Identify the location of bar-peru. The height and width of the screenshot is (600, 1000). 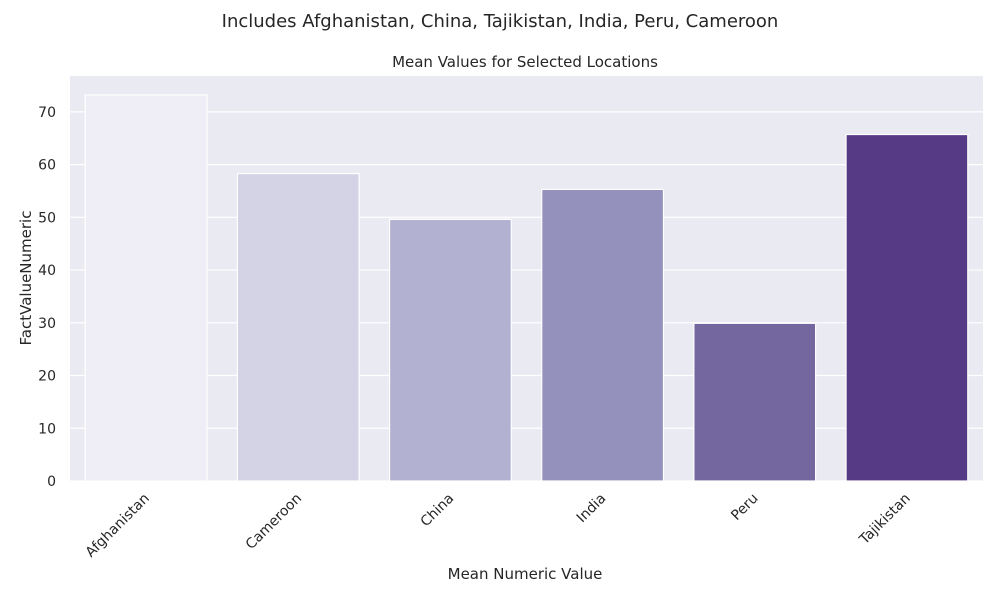
(755, 402).